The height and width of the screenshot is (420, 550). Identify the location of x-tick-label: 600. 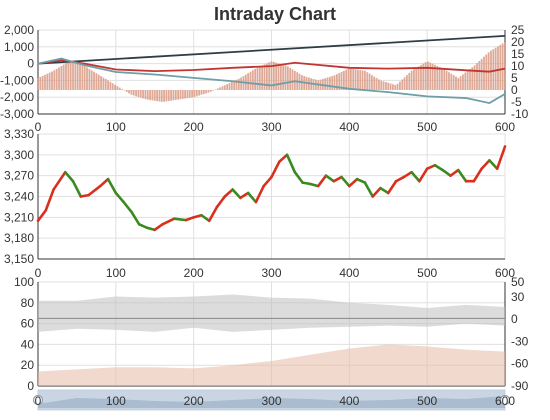
(505, 401).